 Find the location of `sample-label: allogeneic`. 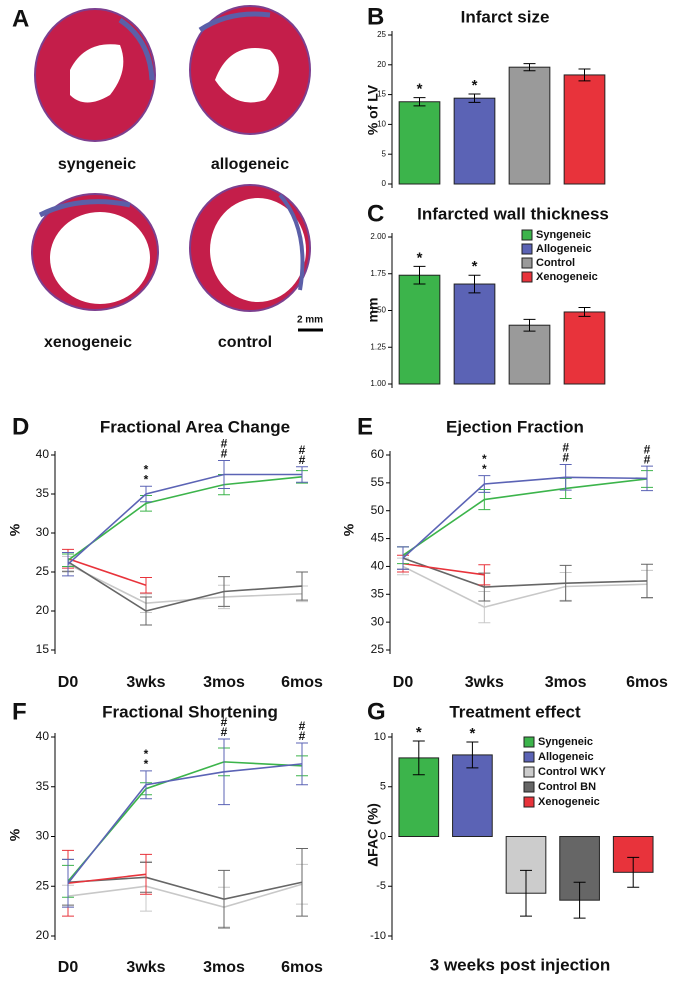

sample-label: allogeneic is located at coordinates (250, 164).